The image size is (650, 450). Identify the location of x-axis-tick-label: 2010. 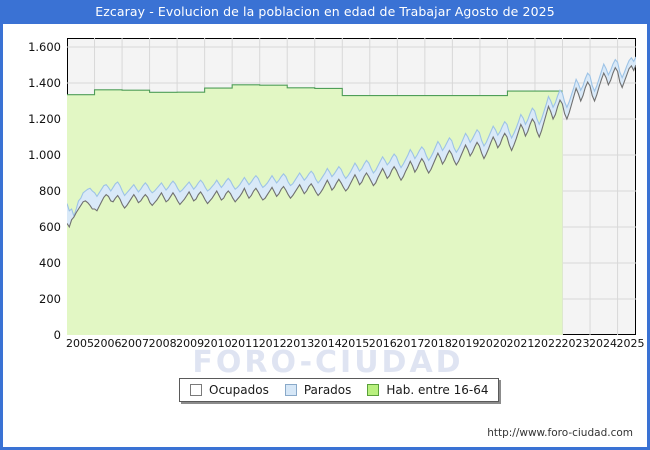
(217, 343).